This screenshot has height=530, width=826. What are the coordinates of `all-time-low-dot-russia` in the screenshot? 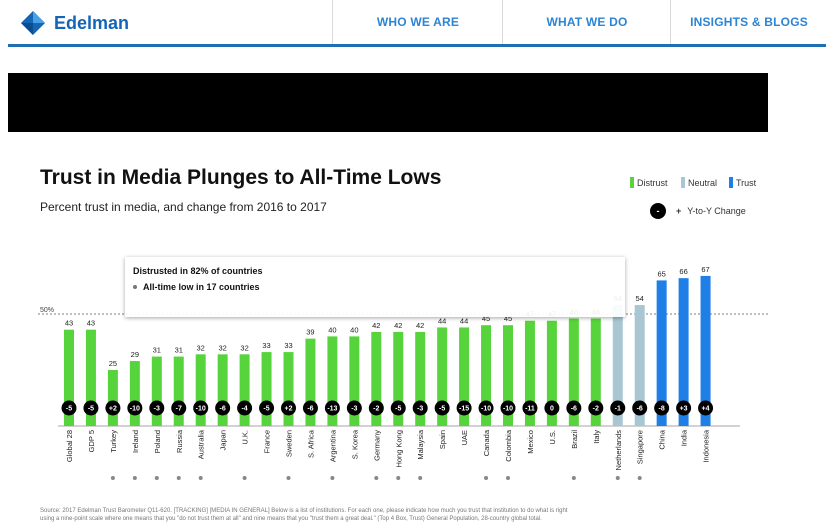 It's located at (178, 478).